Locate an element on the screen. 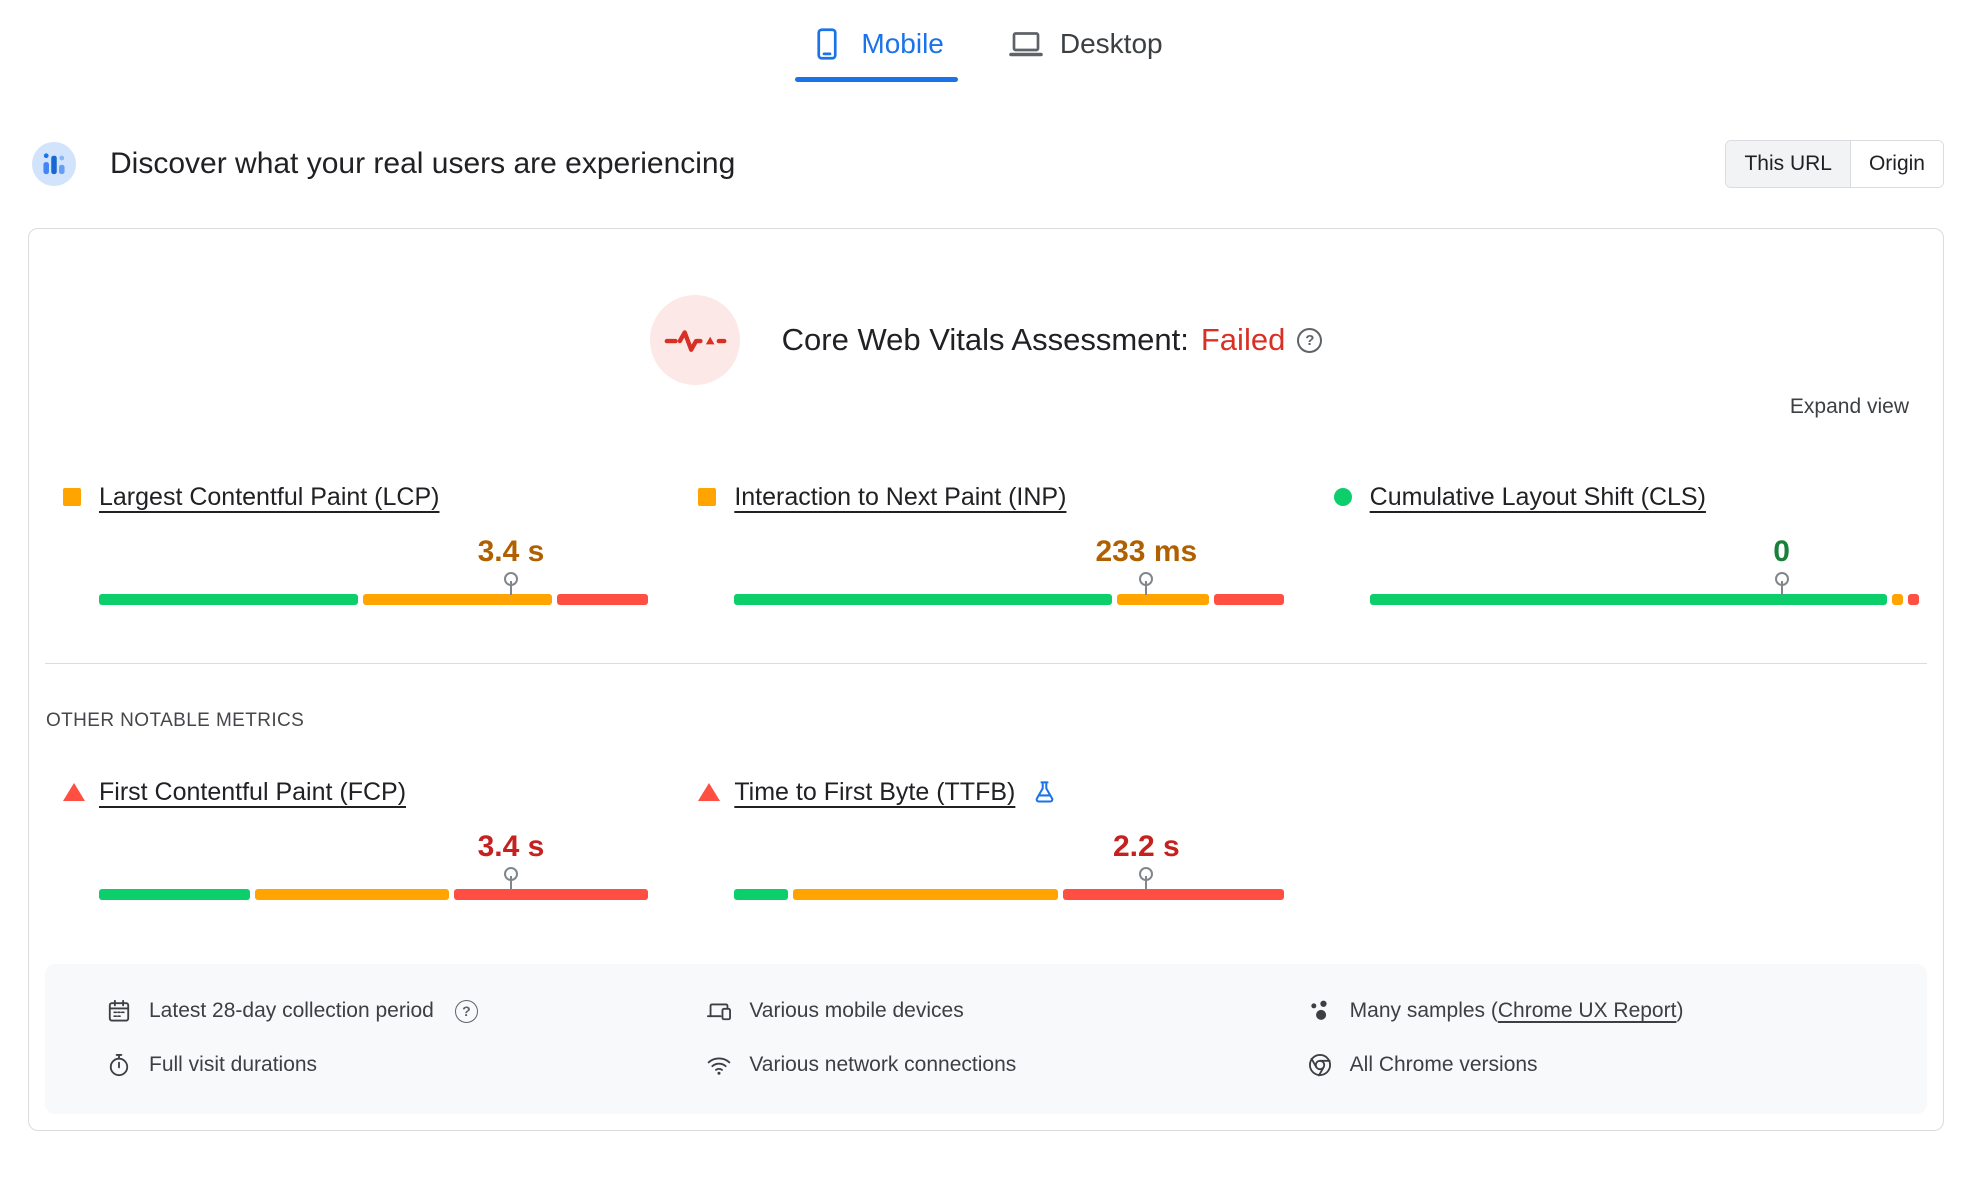 The width and height of the screenshot is (1972, 1196). heartbeat-badge-icon is located at coordinates (694, 340).